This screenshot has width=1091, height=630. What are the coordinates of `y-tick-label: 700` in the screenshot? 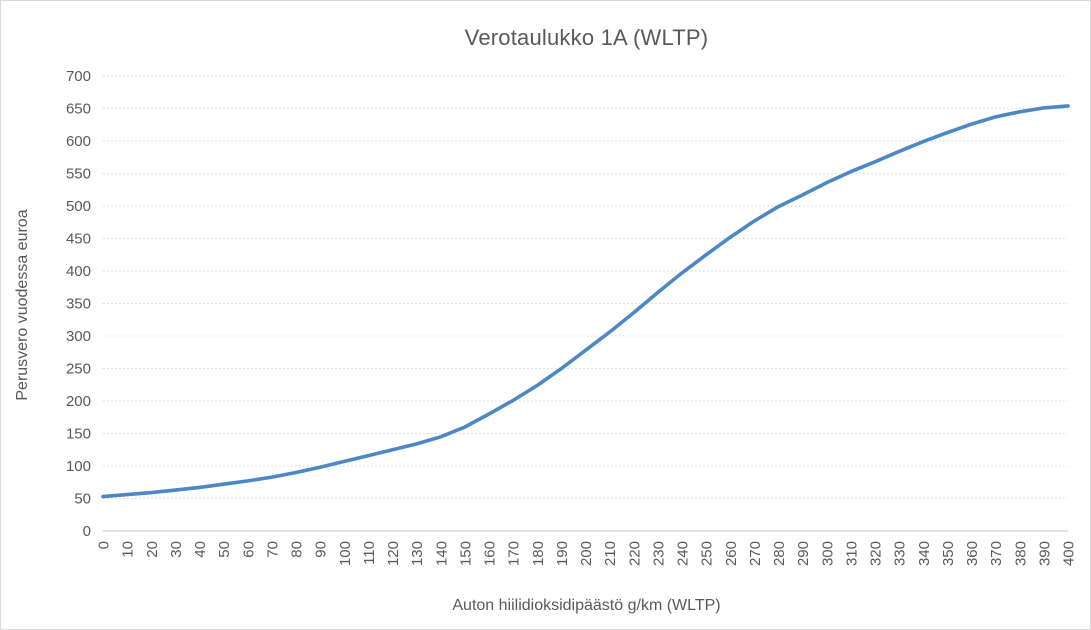 It's located at (78, 76).